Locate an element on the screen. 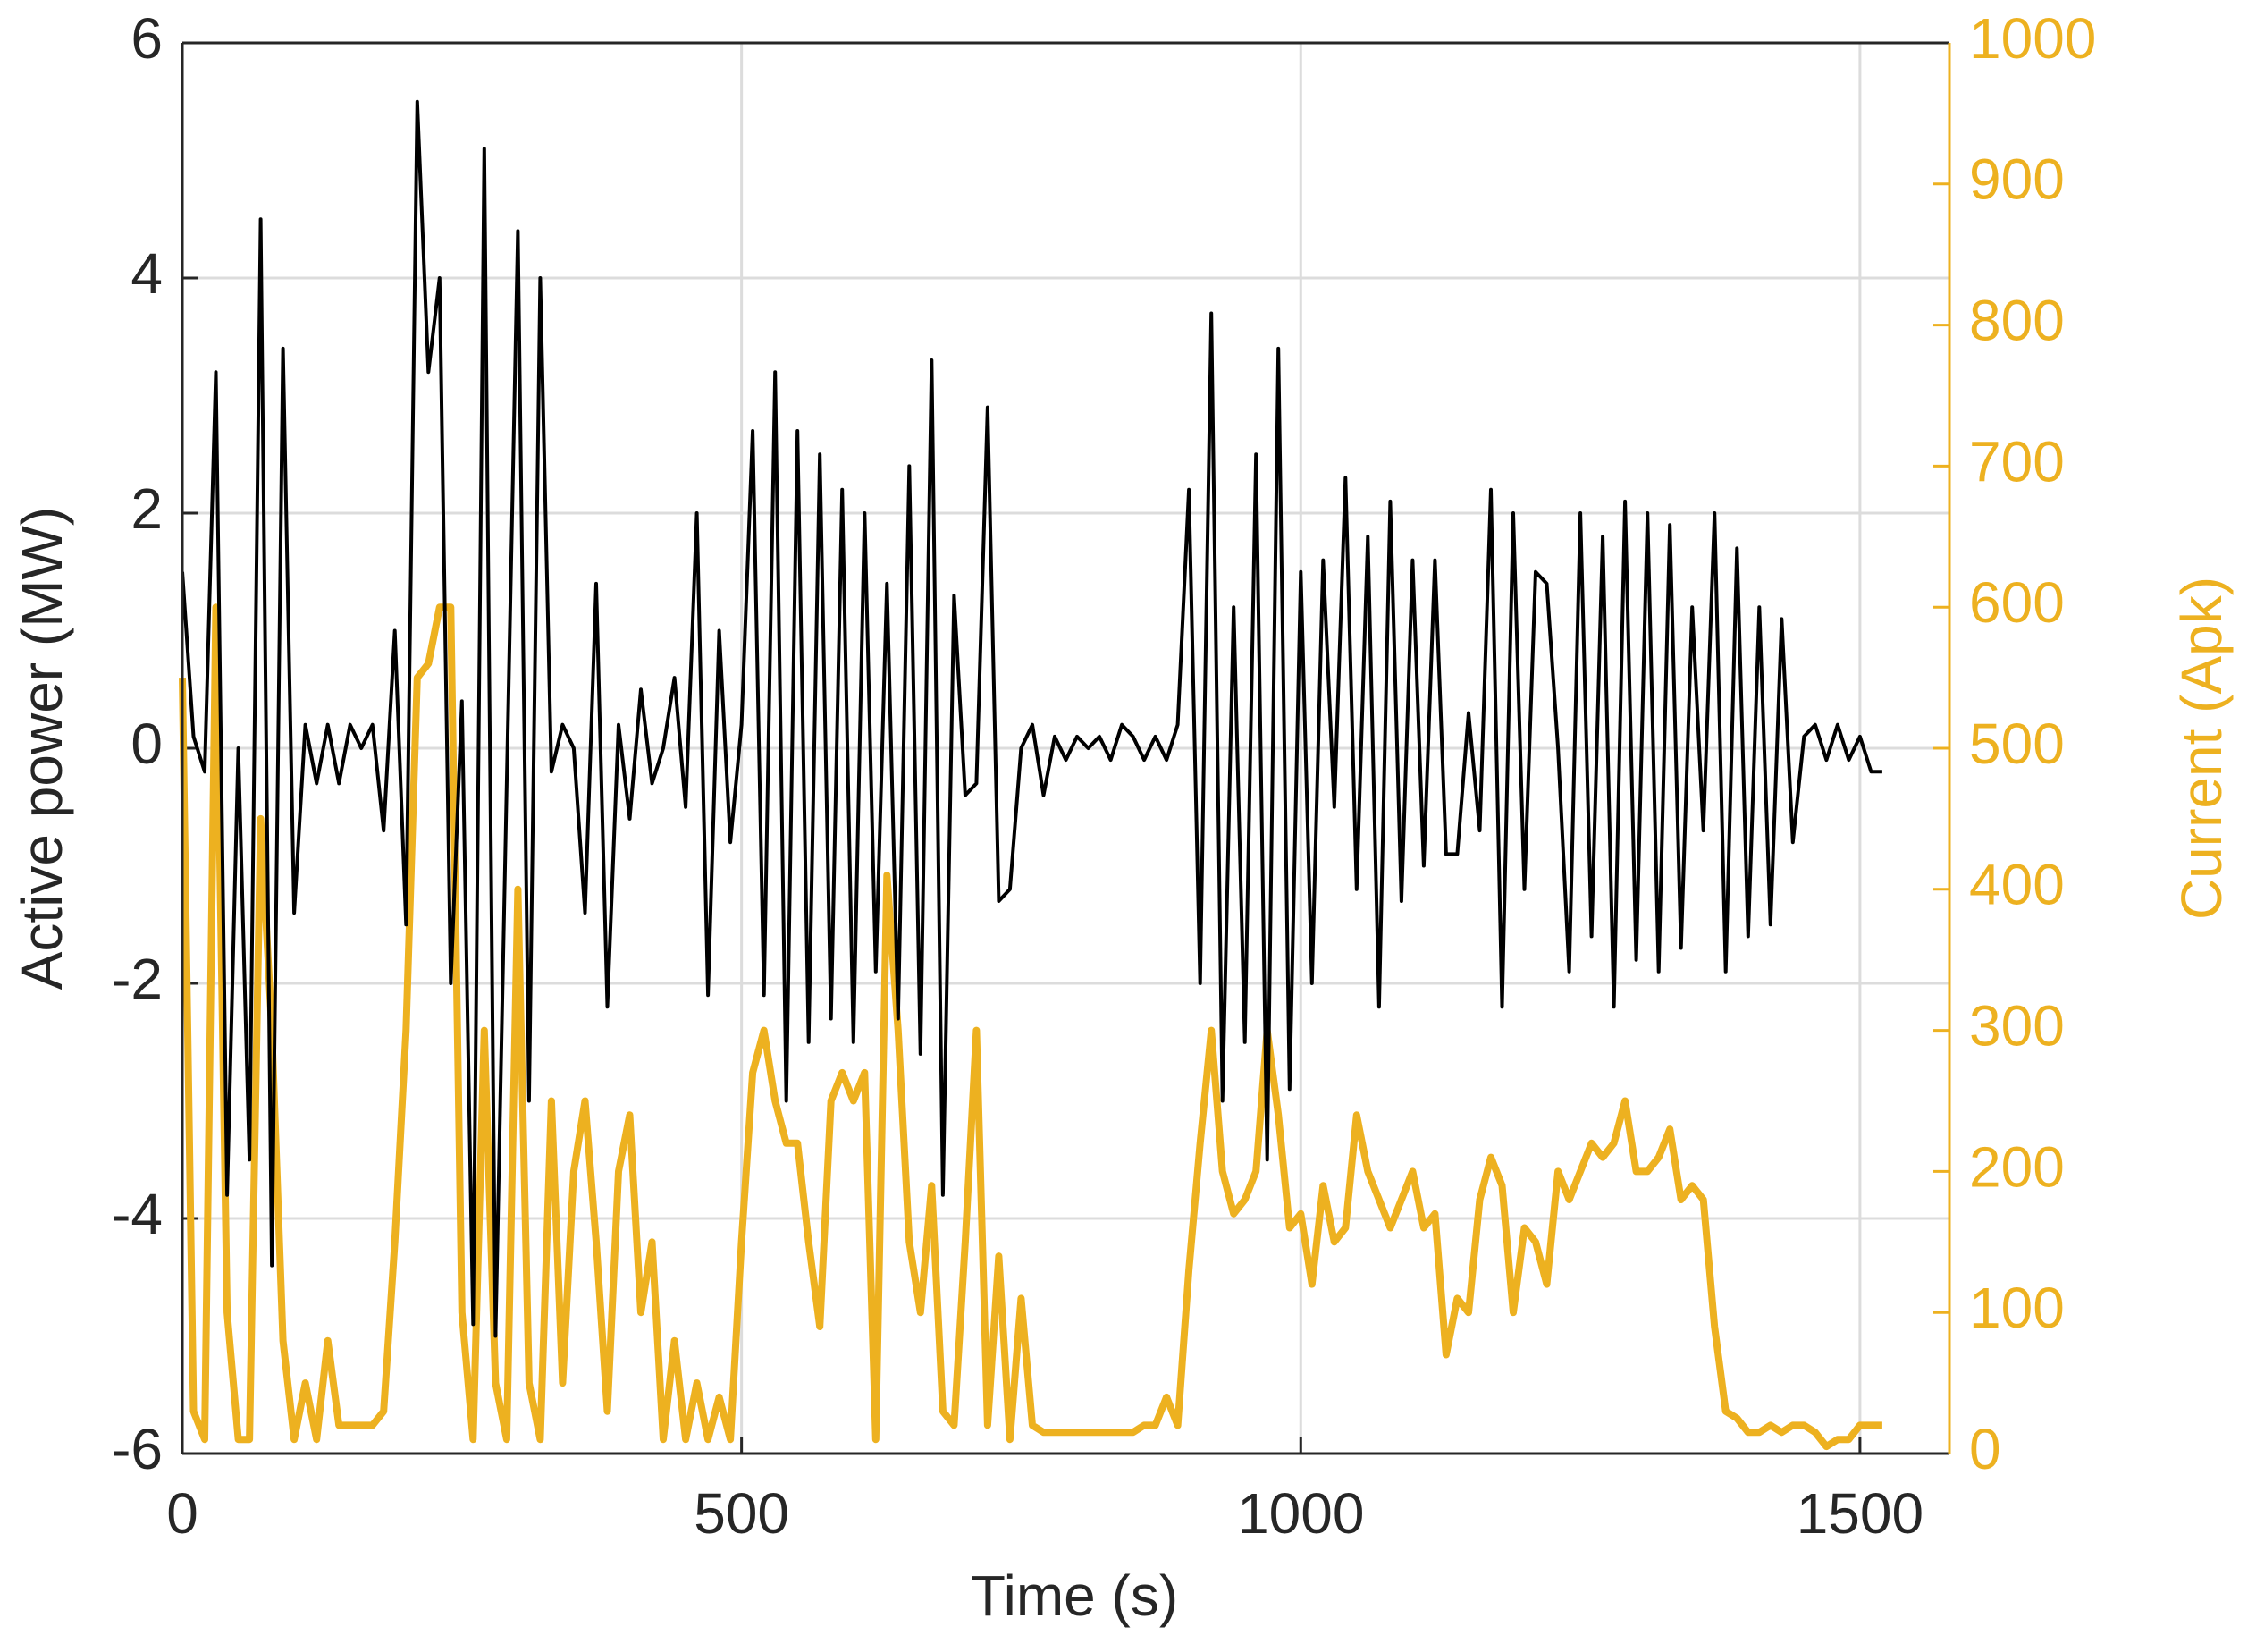 The height and width of the screenshot is (1652, 2256). y2-tick-label: 700 is located at coordinates (2017, 461).